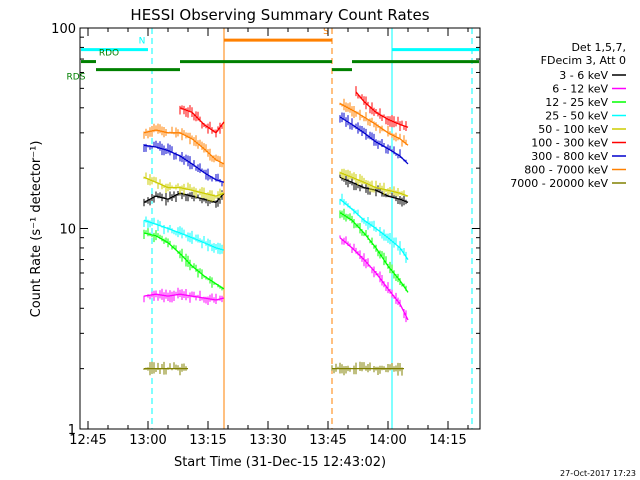  Describe the element at coordinates (598, 473) in the screenshot. I see `footer-timestamp: 27-Oct-2017 17:23` at that location.